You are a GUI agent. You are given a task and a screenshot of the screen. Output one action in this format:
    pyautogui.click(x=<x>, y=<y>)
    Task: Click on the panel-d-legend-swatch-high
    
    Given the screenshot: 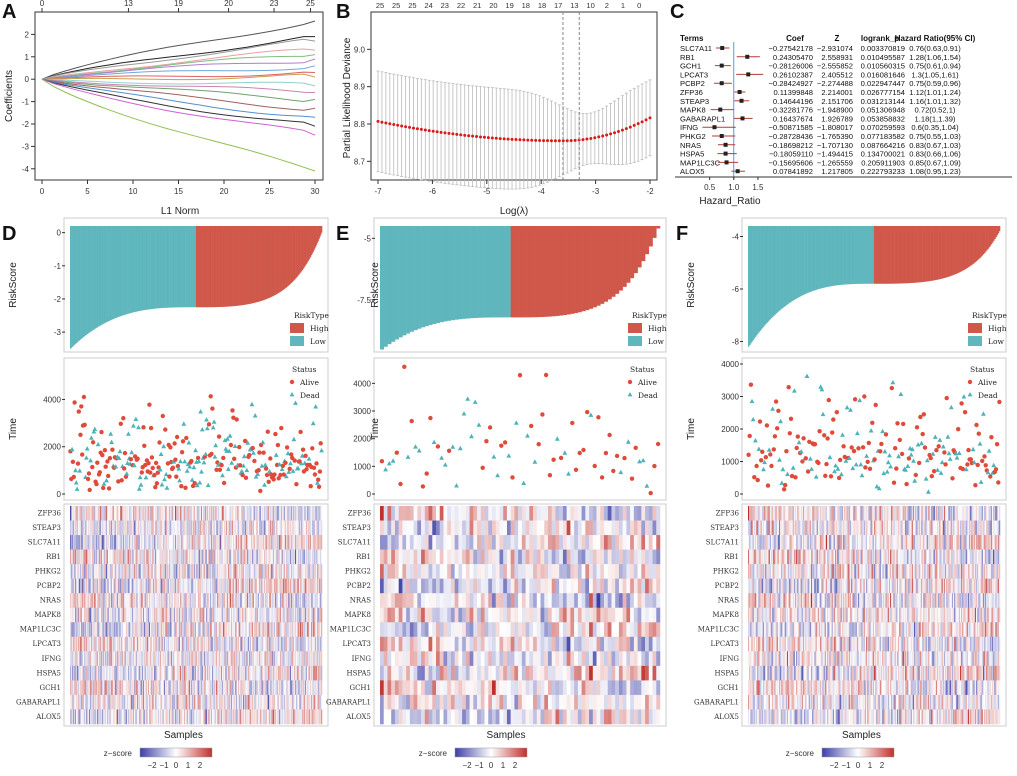 What is the action you would take?
    pyautogui.click(x=297, y=328)
    